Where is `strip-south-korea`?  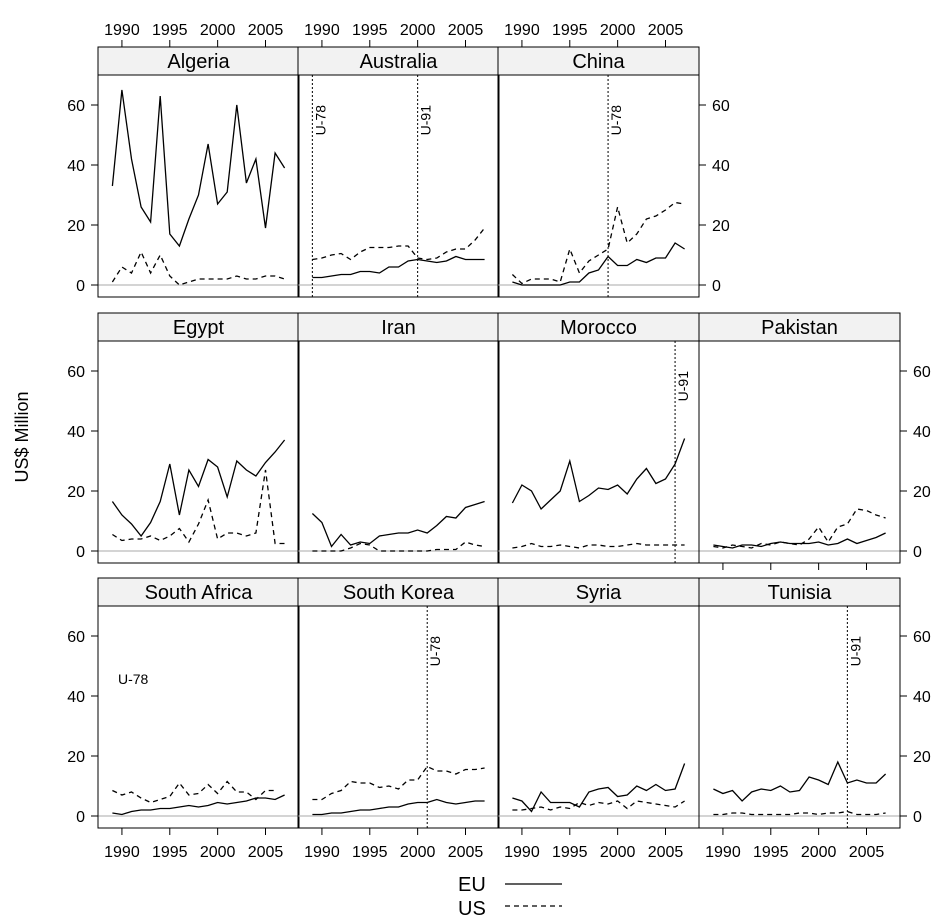 strip-south-korea is located at coordinates (398, 592).